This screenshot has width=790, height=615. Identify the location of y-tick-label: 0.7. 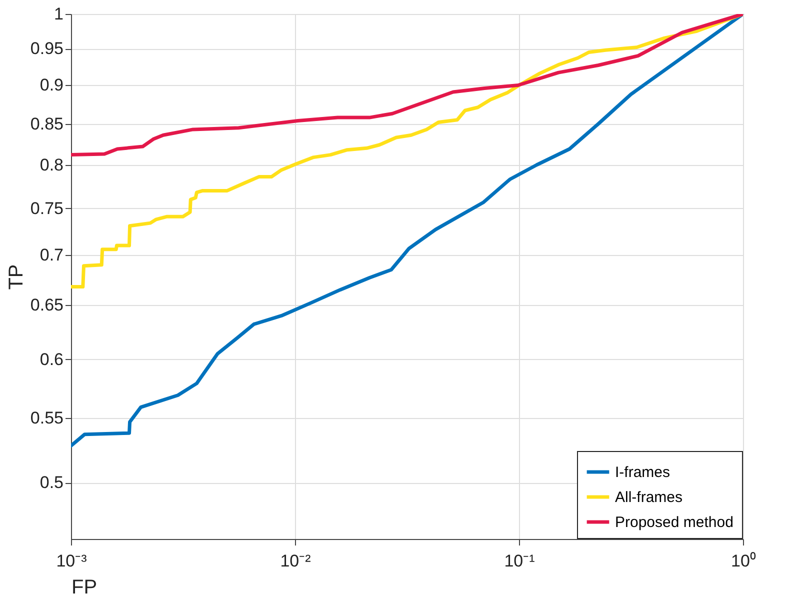
(52, 255).